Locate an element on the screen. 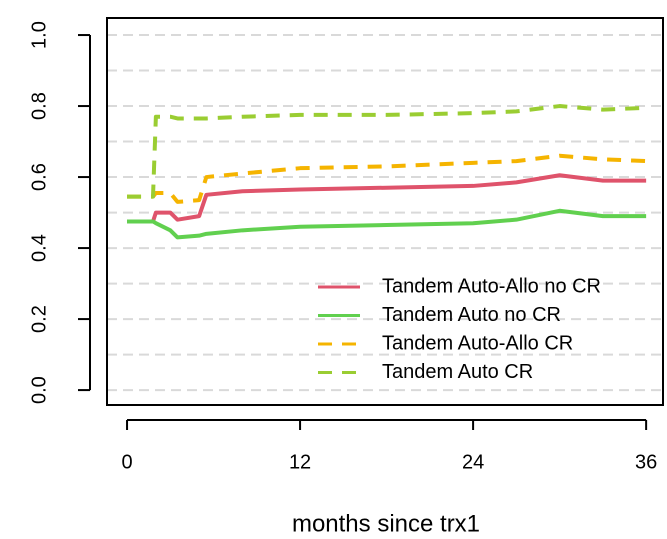 This screenshot has width=667, height=539. x-tick-label: 0 is located at coordinates (126, 462).